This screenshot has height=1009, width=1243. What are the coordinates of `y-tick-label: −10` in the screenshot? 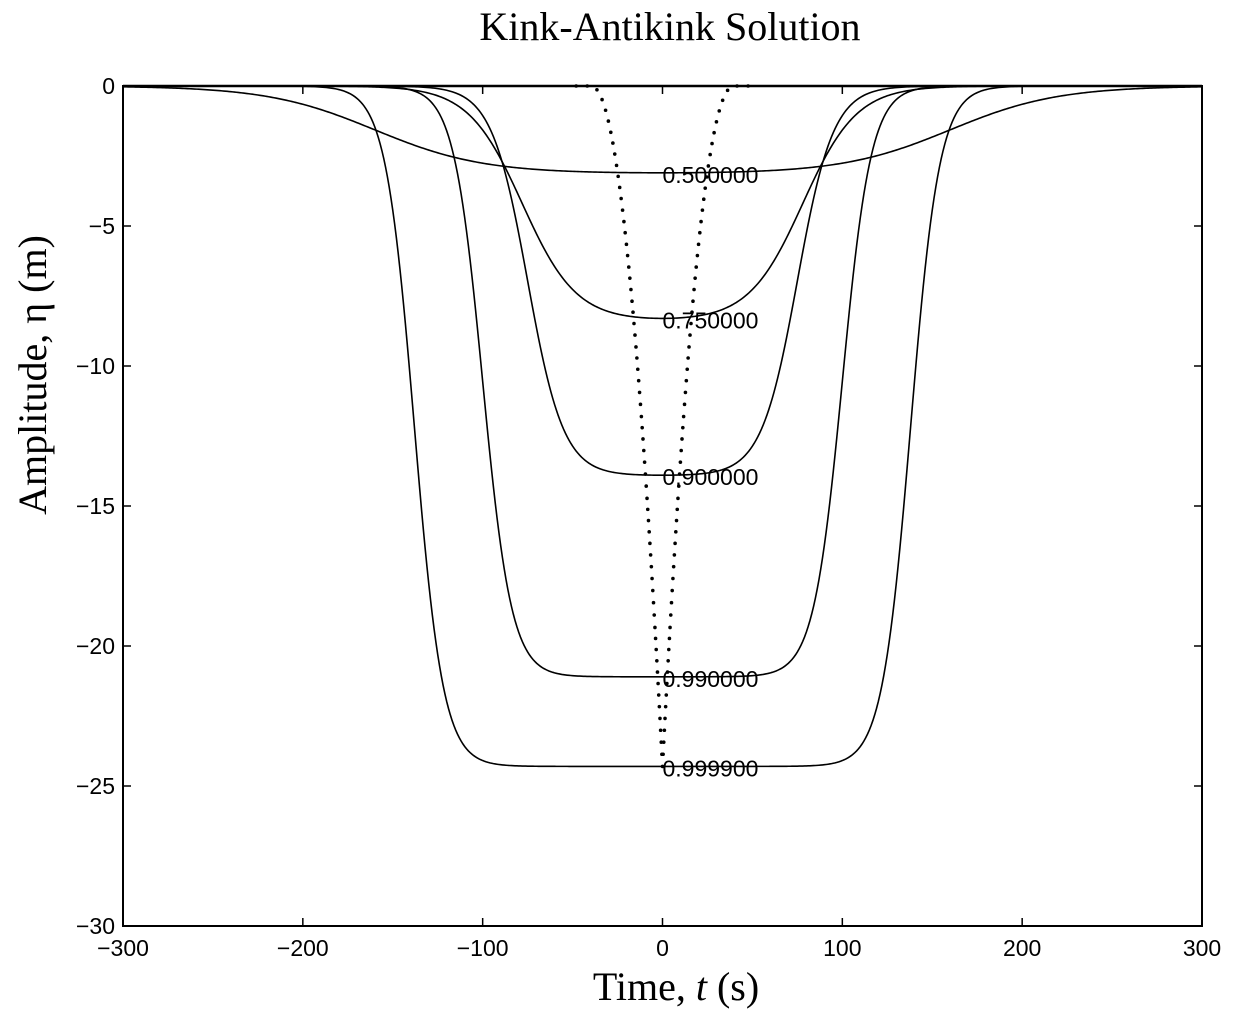 It's located at (95, 366).